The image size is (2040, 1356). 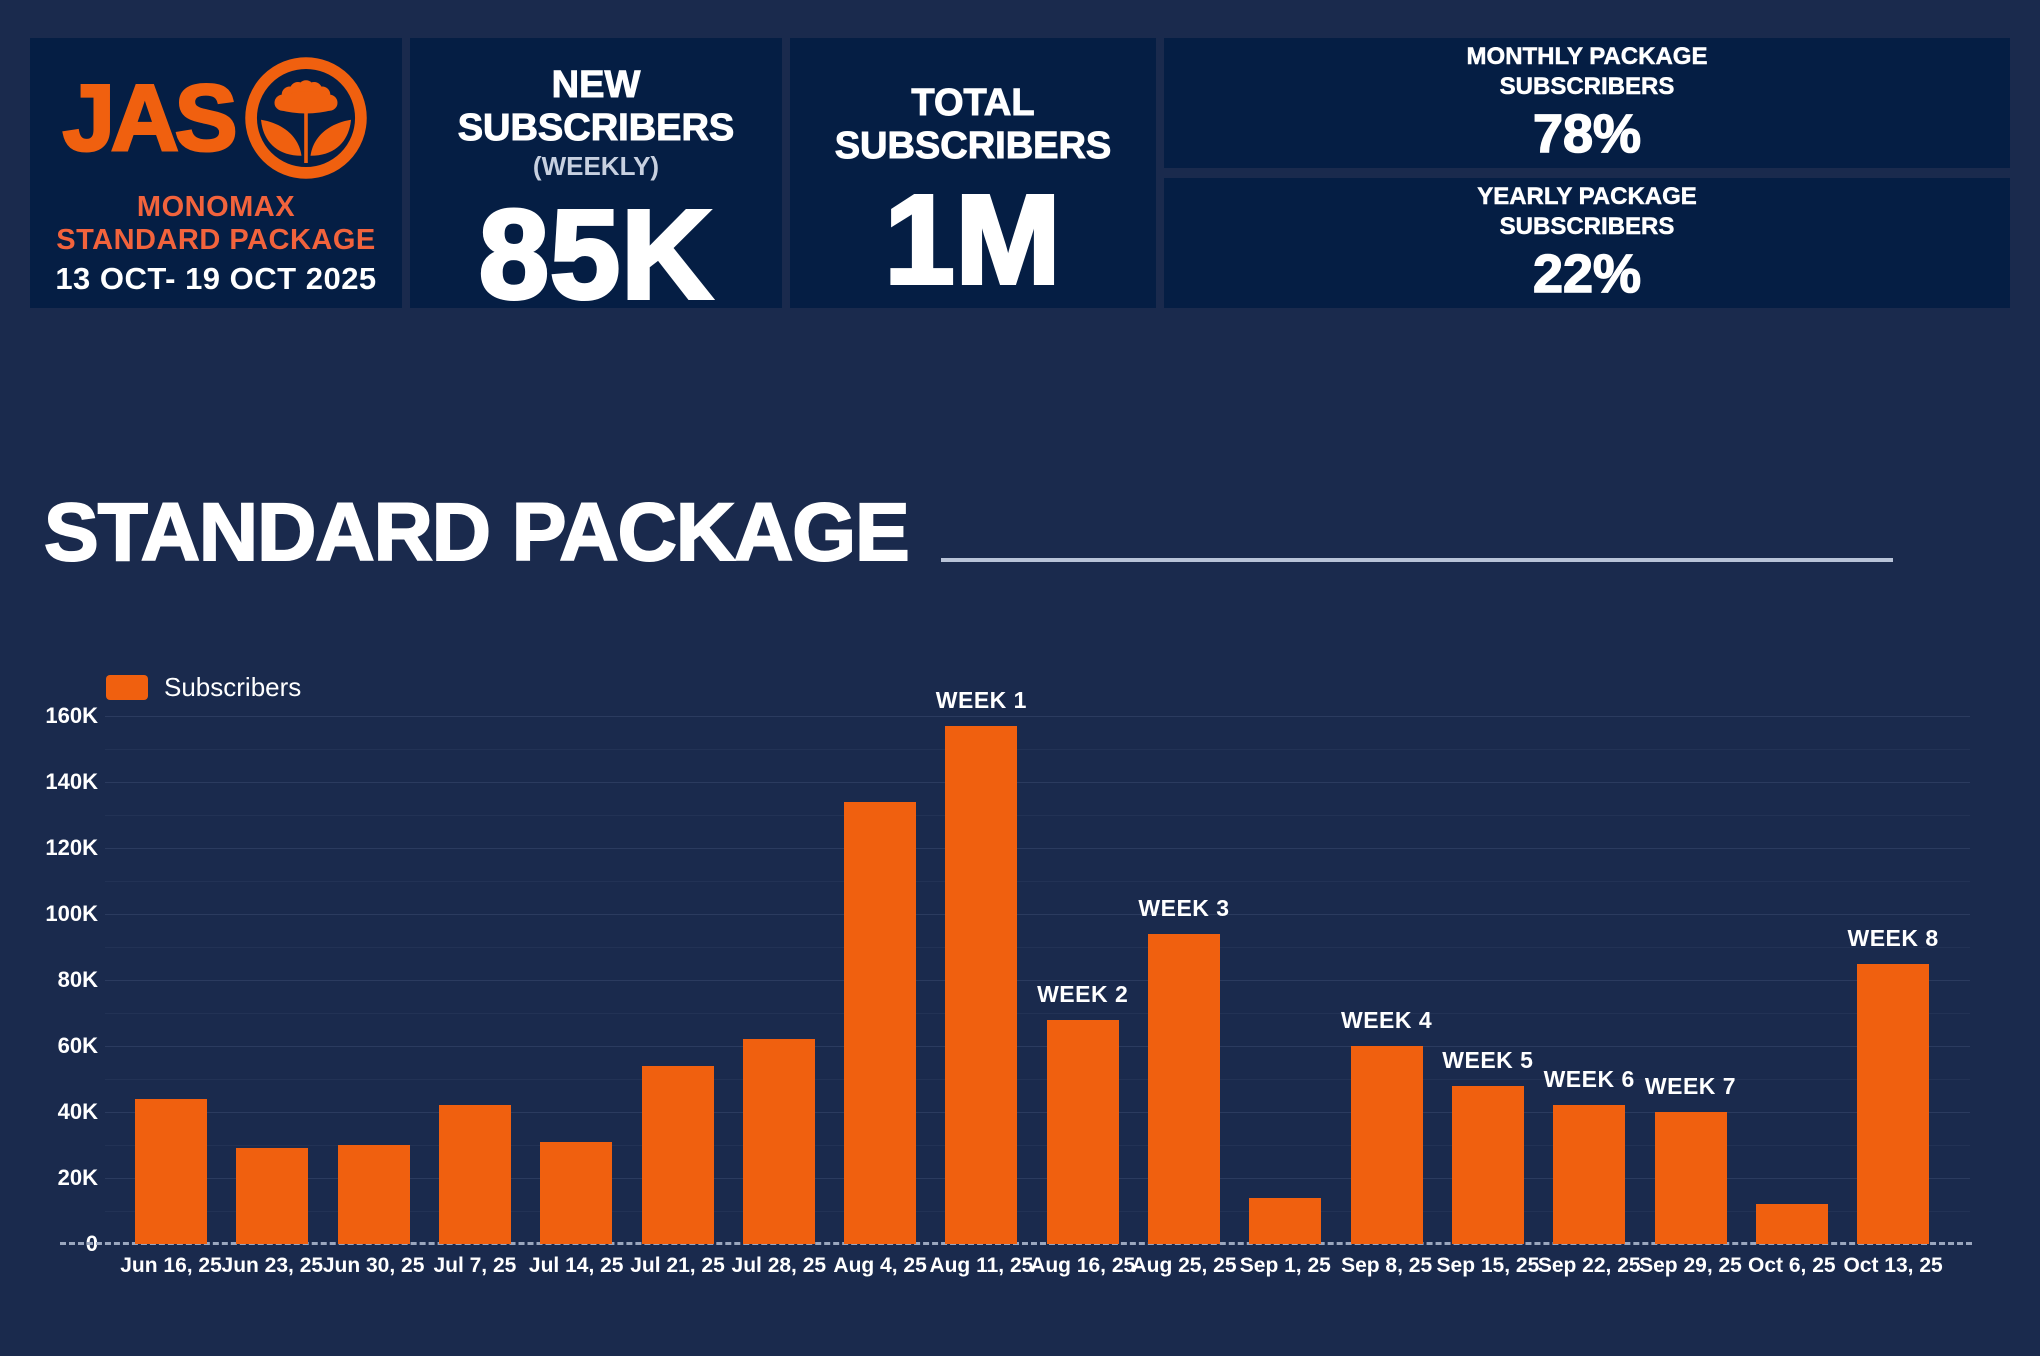 I want to click on kpi-total-title-line2: SUBSCRIBERS, so click(x=973, y=145).